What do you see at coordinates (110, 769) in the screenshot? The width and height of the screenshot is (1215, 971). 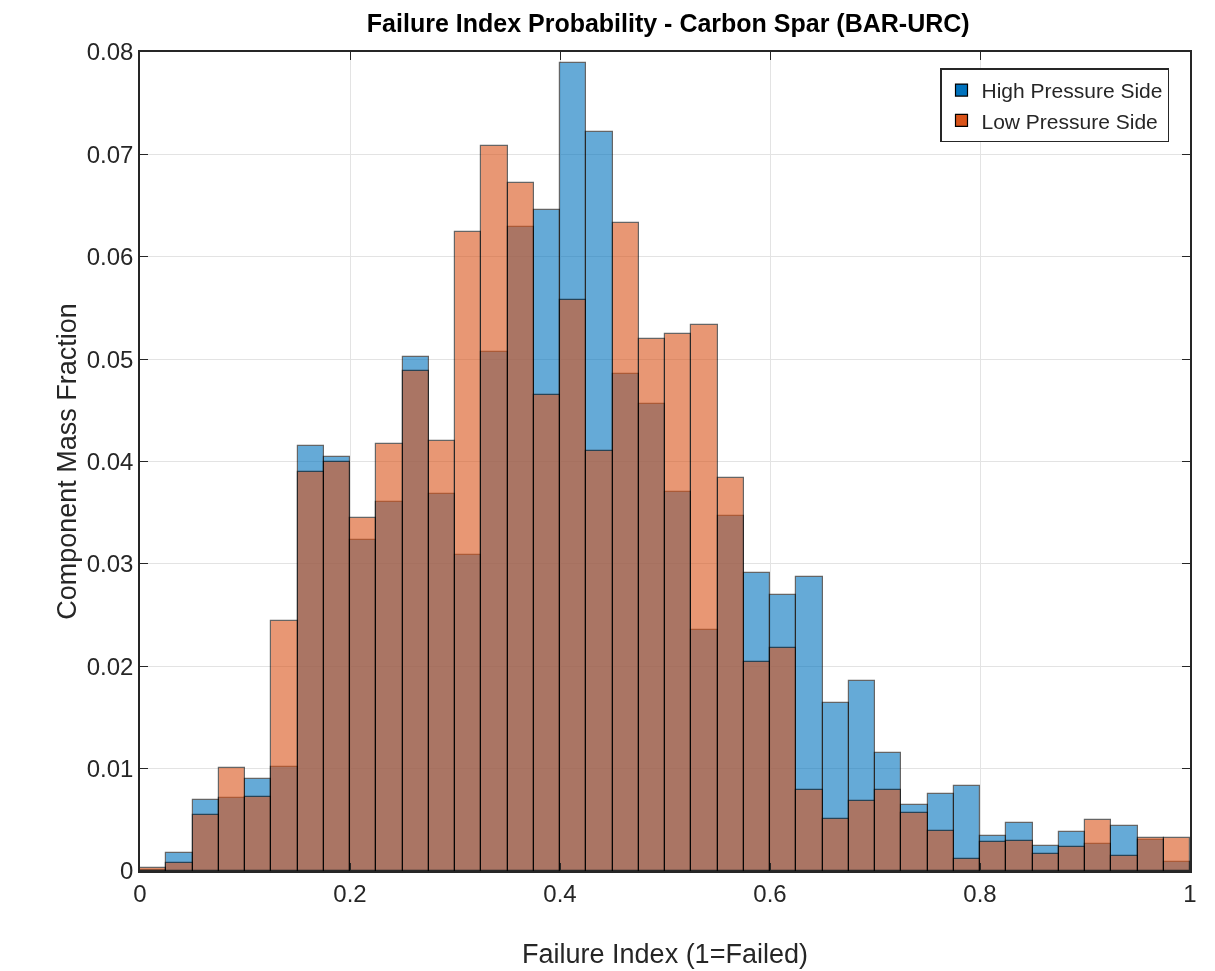 I see `y-tick-label: 0.01` at bounding box center [110, 769].